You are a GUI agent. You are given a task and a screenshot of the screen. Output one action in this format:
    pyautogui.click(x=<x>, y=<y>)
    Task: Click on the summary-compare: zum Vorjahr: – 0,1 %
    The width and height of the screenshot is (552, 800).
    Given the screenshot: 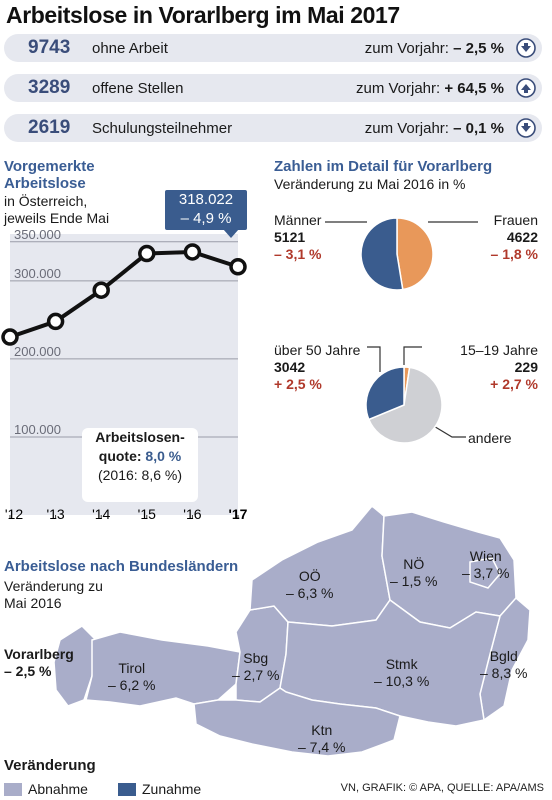 What is the action you would take?
    pyautogui.click(x=434, y=128)
    